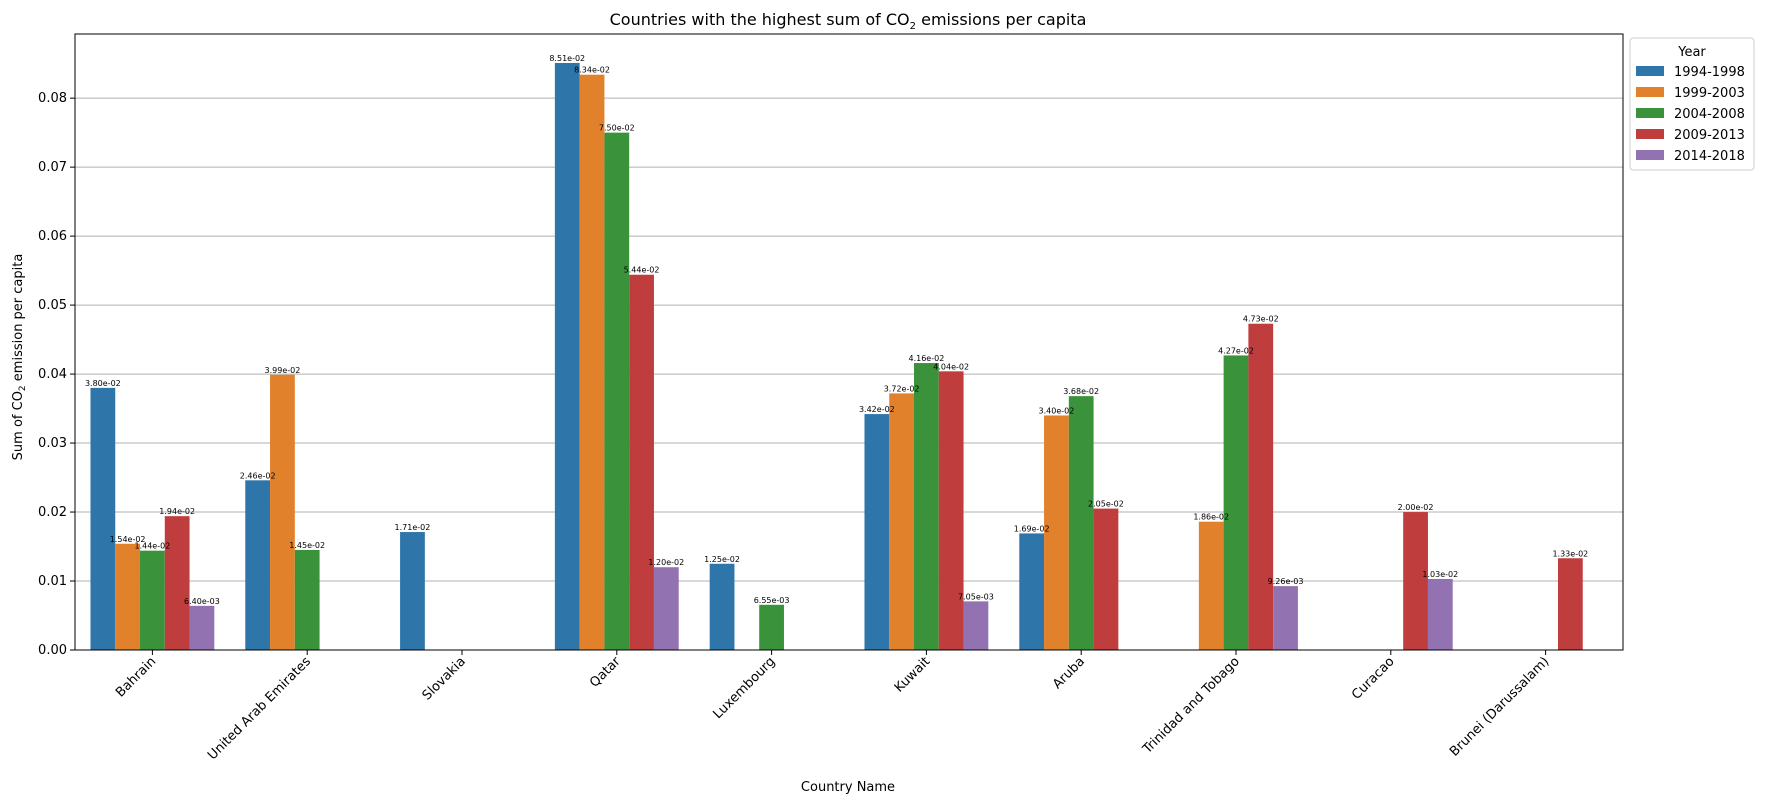 The width and height of the screenshot is (1766, 804). What do you see at coordinates (592, 70) in the screenshot?
I see `data-label: 8.34e-02` at bounding box center [592, 70].